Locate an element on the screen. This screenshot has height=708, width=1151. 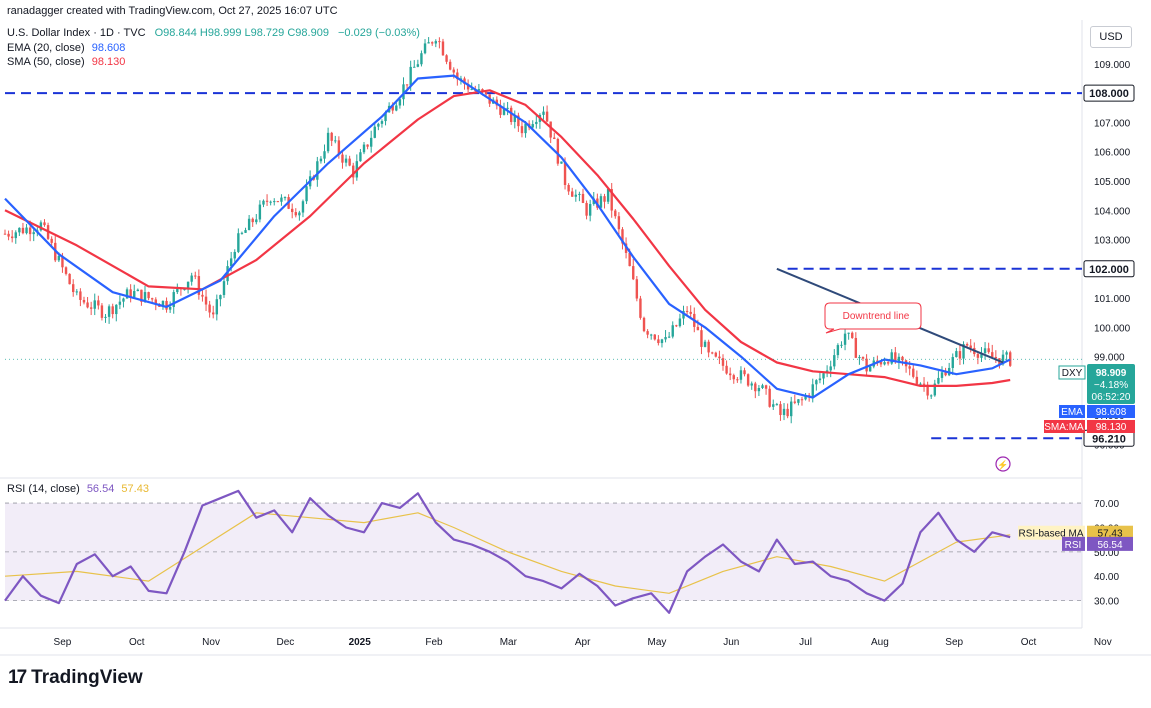
sma-tag-box is located at coordinates (1064, 426).